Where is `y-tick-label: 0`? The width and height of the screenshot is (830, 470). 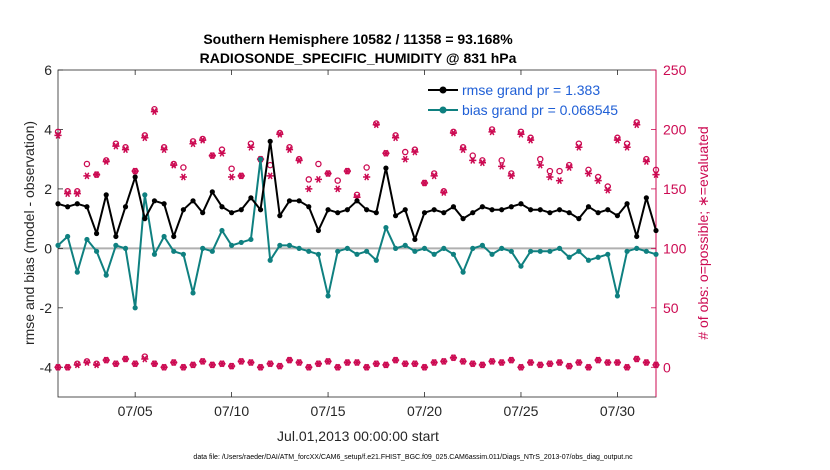
y-tick-label: 0 is located at coordinates (48, 248).